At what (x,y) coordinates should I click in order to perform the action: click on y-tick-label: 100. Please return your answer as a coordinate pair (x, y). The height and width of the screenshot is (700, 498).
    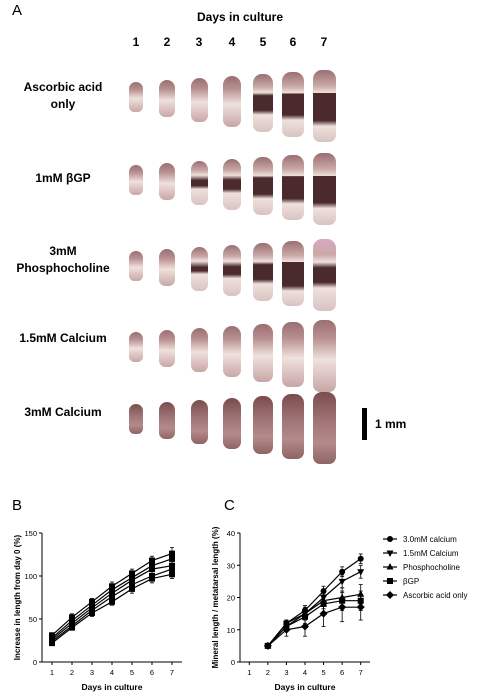
    Looking at the image, I should click on (30, 576).